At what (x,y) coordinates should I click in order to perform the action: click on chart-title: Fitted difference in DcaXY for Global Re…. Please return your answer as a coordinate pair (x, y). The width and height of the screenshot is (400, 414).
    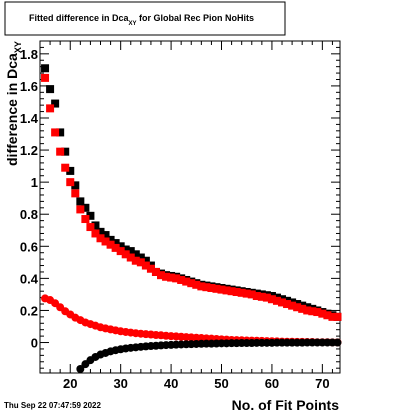
    Looking at the image, I should click on (141, 20).